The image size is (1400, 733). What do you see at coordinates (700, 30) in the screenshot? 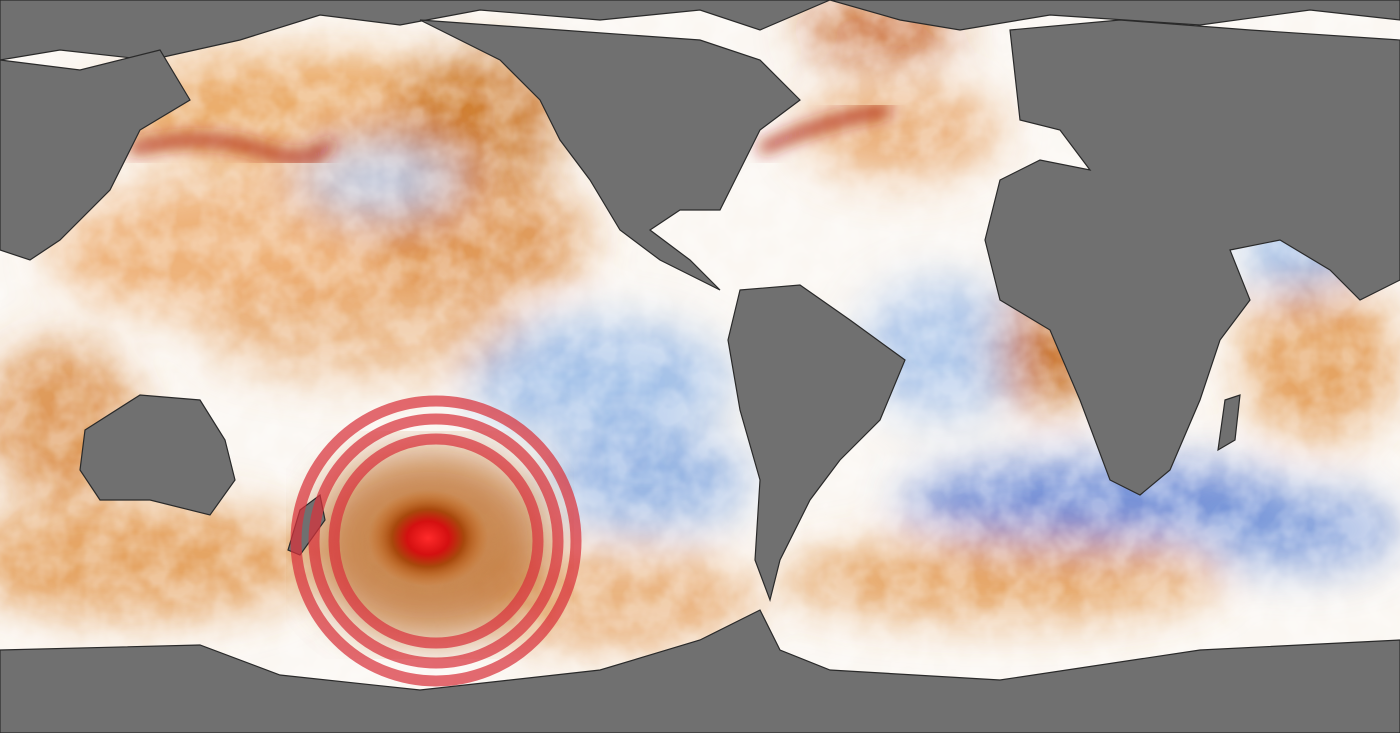
I see `arctic-land` at bounding box center [700, 30].